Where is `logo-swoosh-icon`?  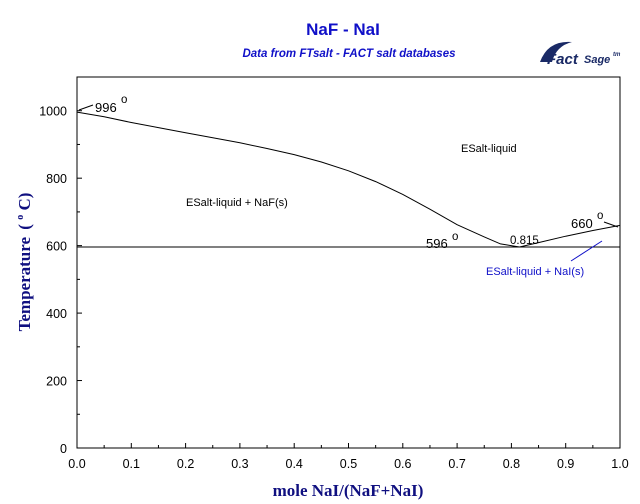
logo-swoosh-icon is located at coordinates (556, 51).